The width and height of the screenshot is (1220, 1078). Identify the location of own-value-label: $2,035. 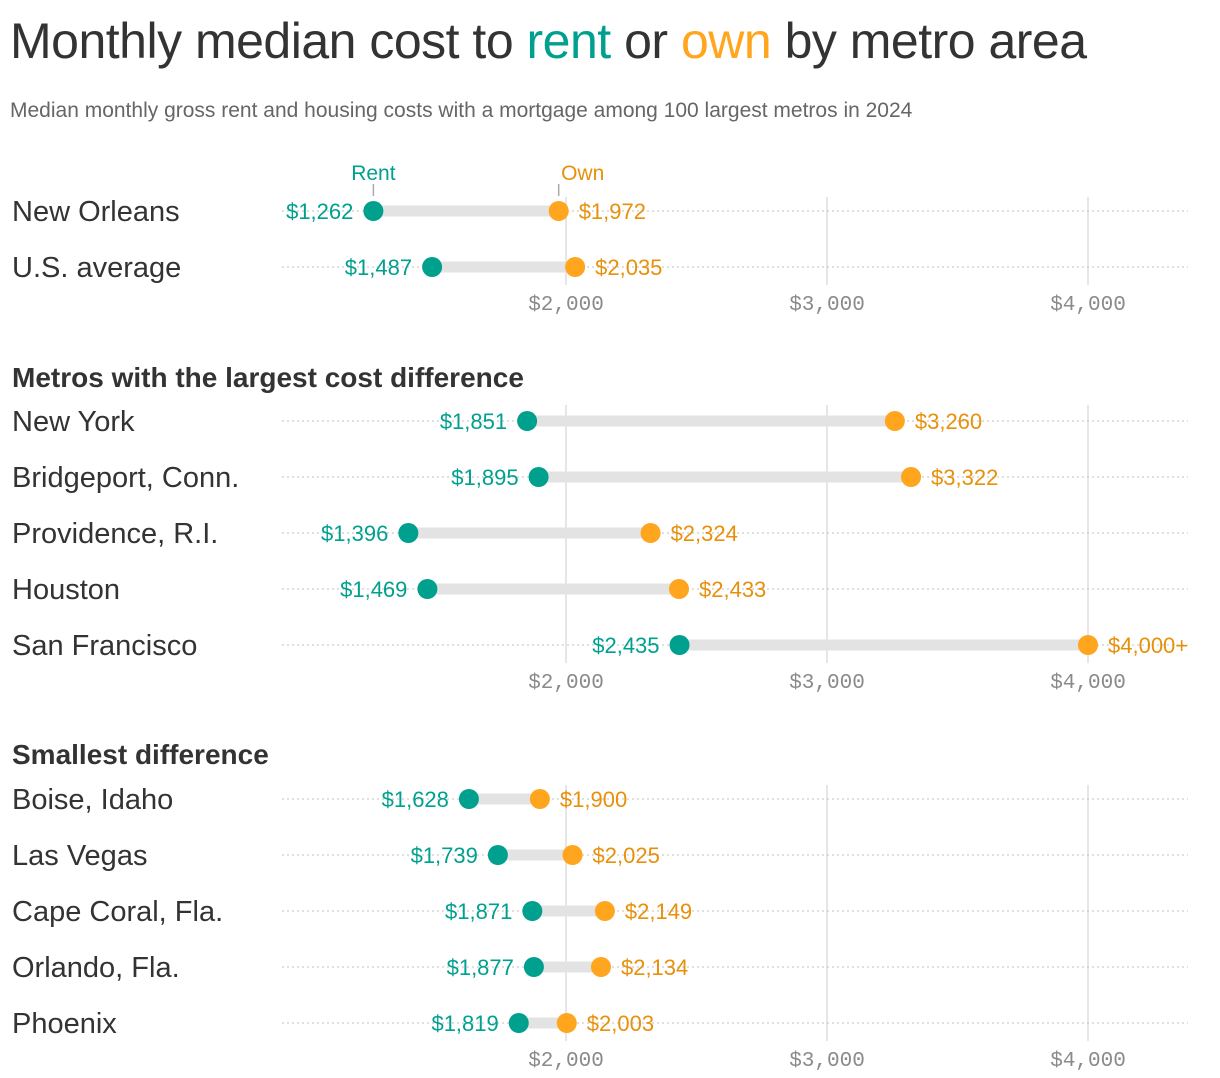
(628, 267).